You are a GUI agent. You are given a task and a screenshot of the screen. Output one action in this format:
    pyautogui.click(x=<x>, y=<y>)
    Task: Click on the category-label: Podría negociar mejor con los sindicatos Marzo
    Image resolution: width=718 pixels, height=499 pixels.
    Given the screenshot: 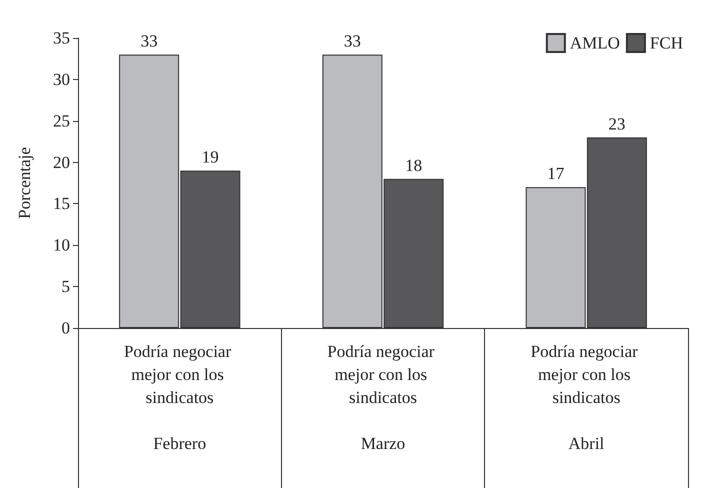 What is the action you would take?
    pyautogui.click(x=380, y=397)
    